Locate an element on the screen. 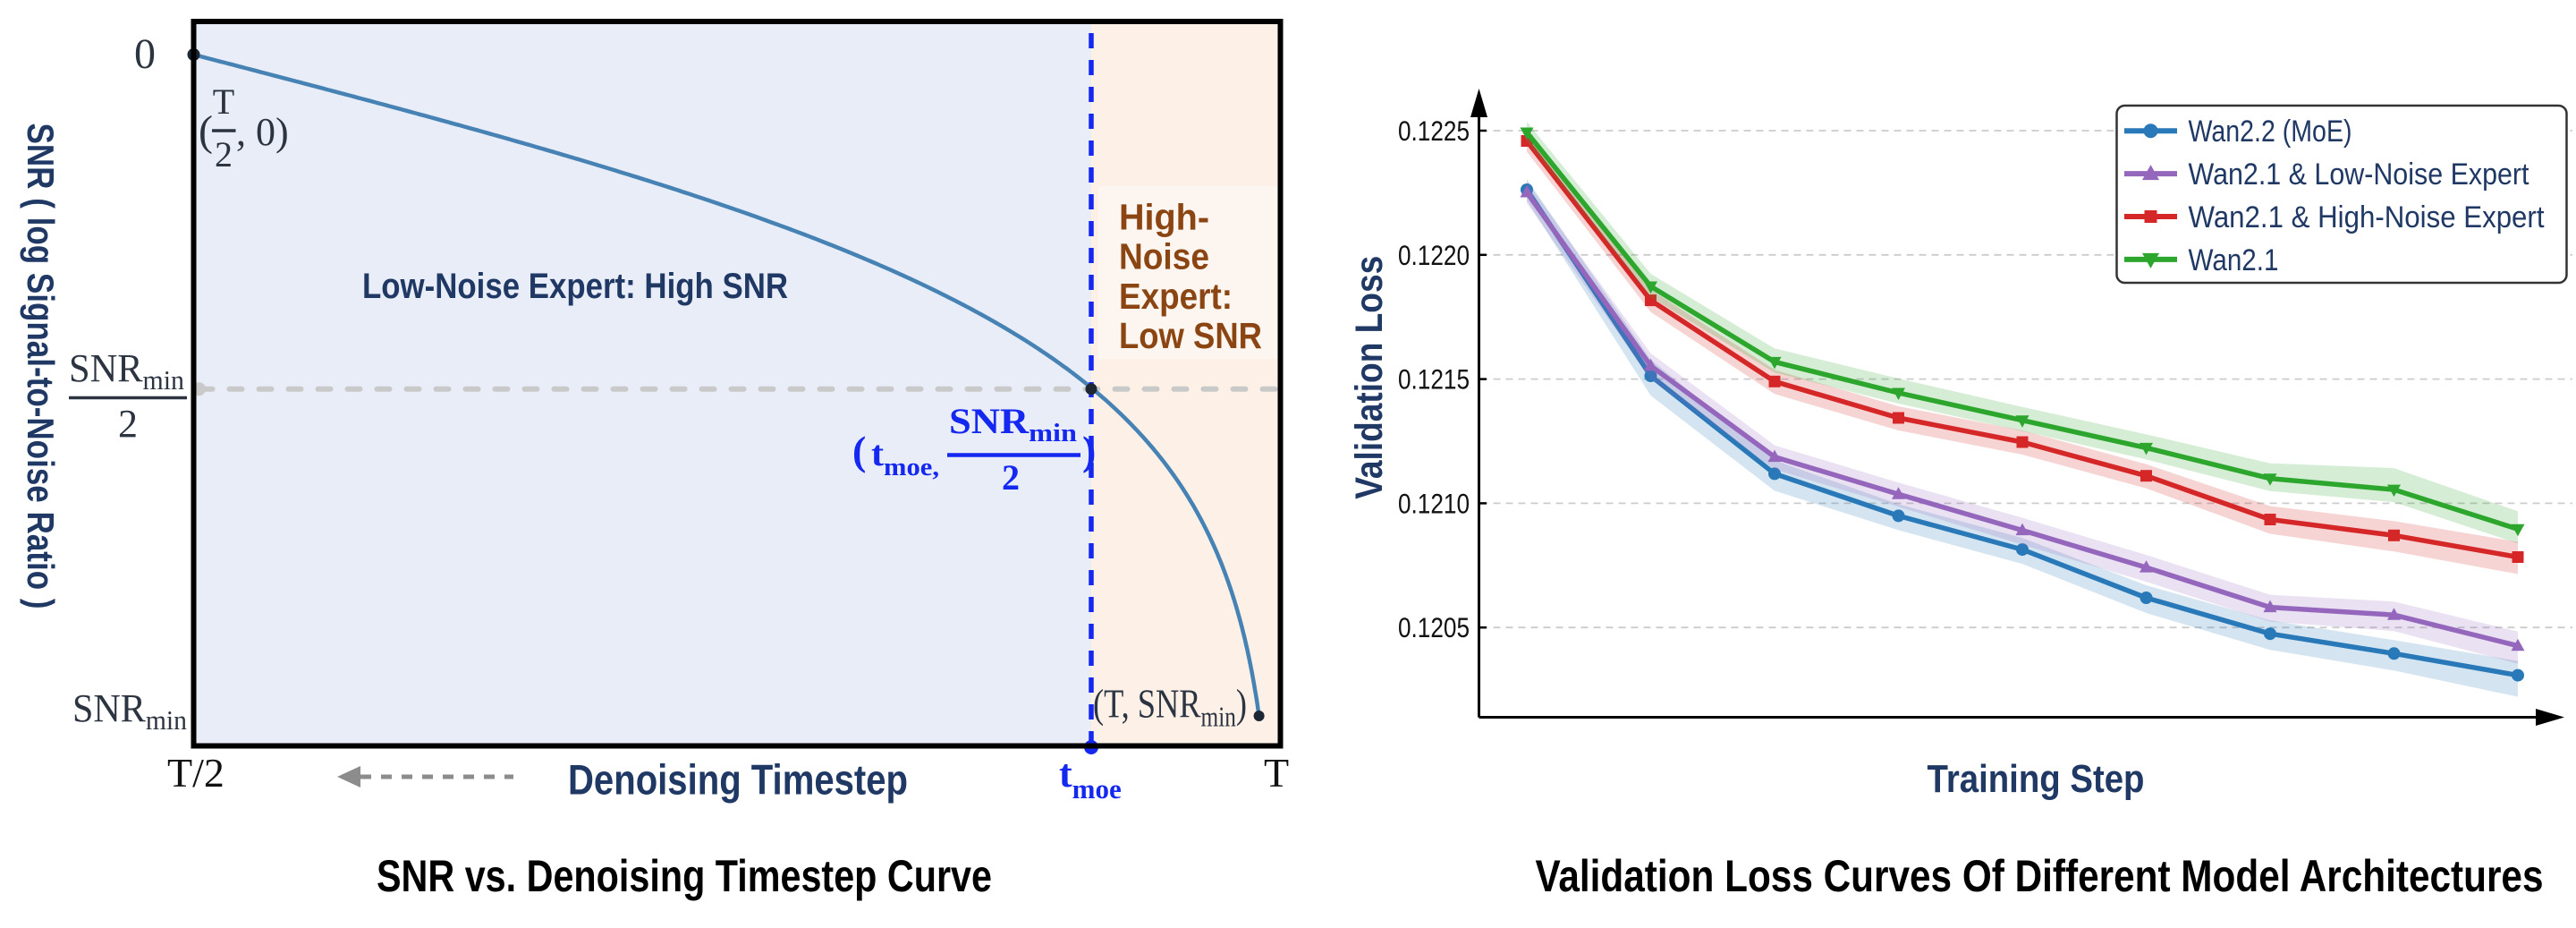 The height and width of the screenshot is (928, 2576). svg-text: Wan2.1 & Low-Noise Expert is located at coordinates (2359, 175).